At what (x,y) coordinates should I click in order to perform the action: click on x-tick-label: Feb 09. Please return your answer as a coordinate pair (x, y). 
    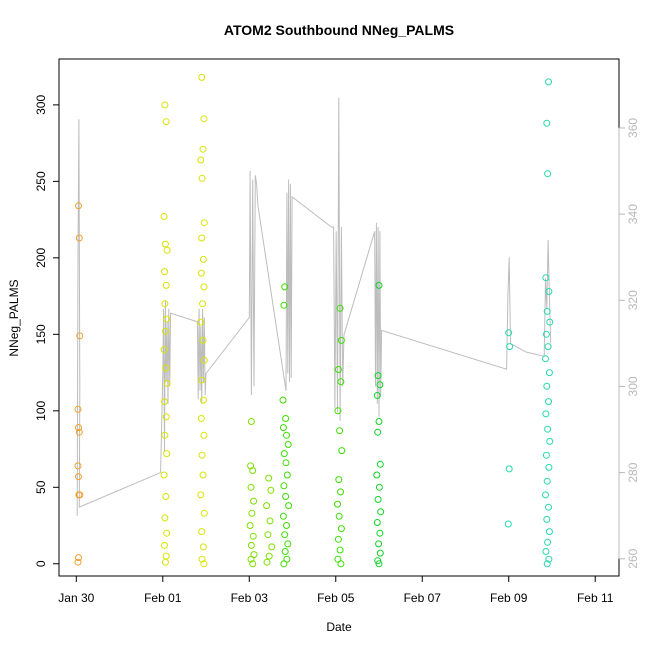
    Looking at the image, I should click on (509, 598).